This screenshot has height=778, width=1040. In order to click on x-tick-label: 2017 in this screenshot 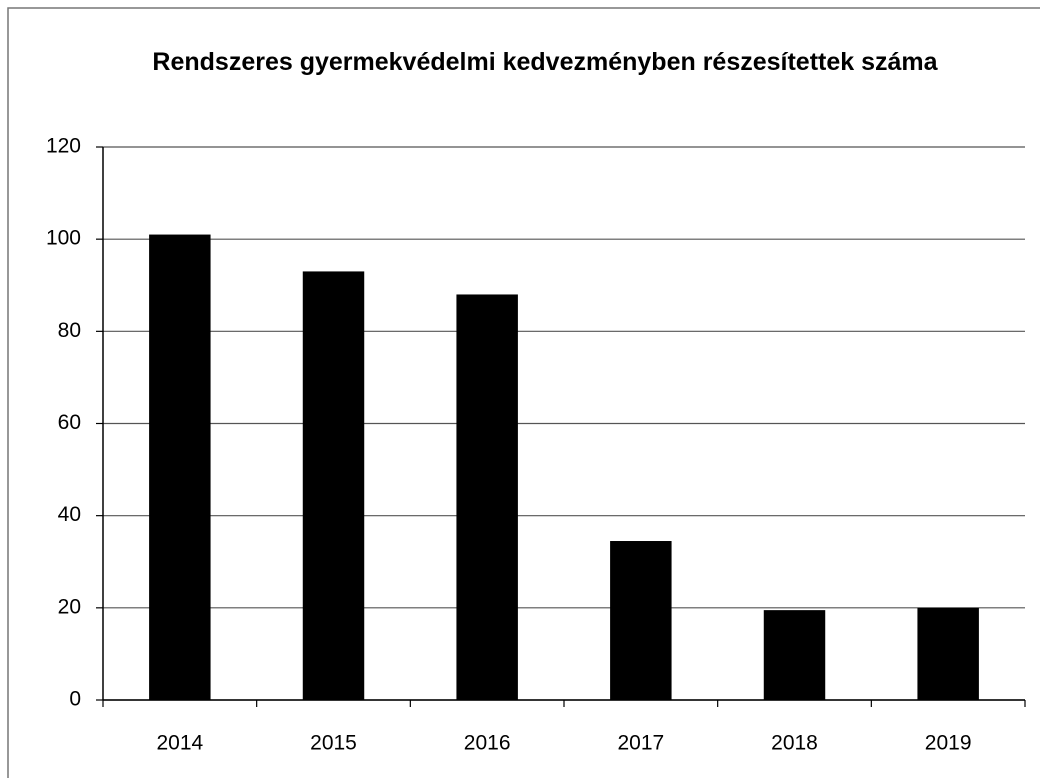, I will do `click(640, 743)`.